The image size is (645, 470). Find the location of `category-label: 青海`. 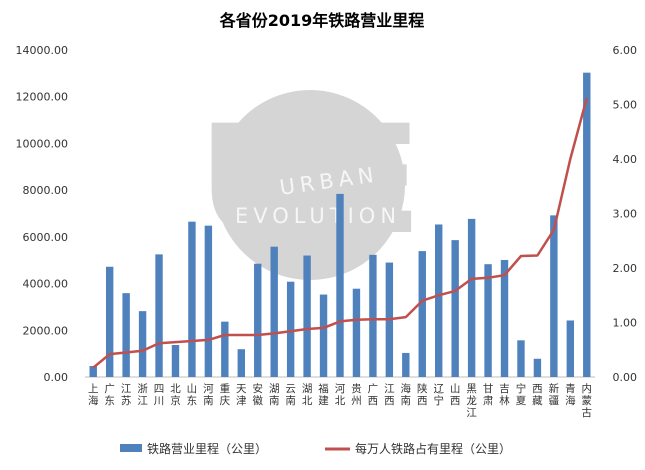

category-label: 青海 is located at coordinates (570, 394).